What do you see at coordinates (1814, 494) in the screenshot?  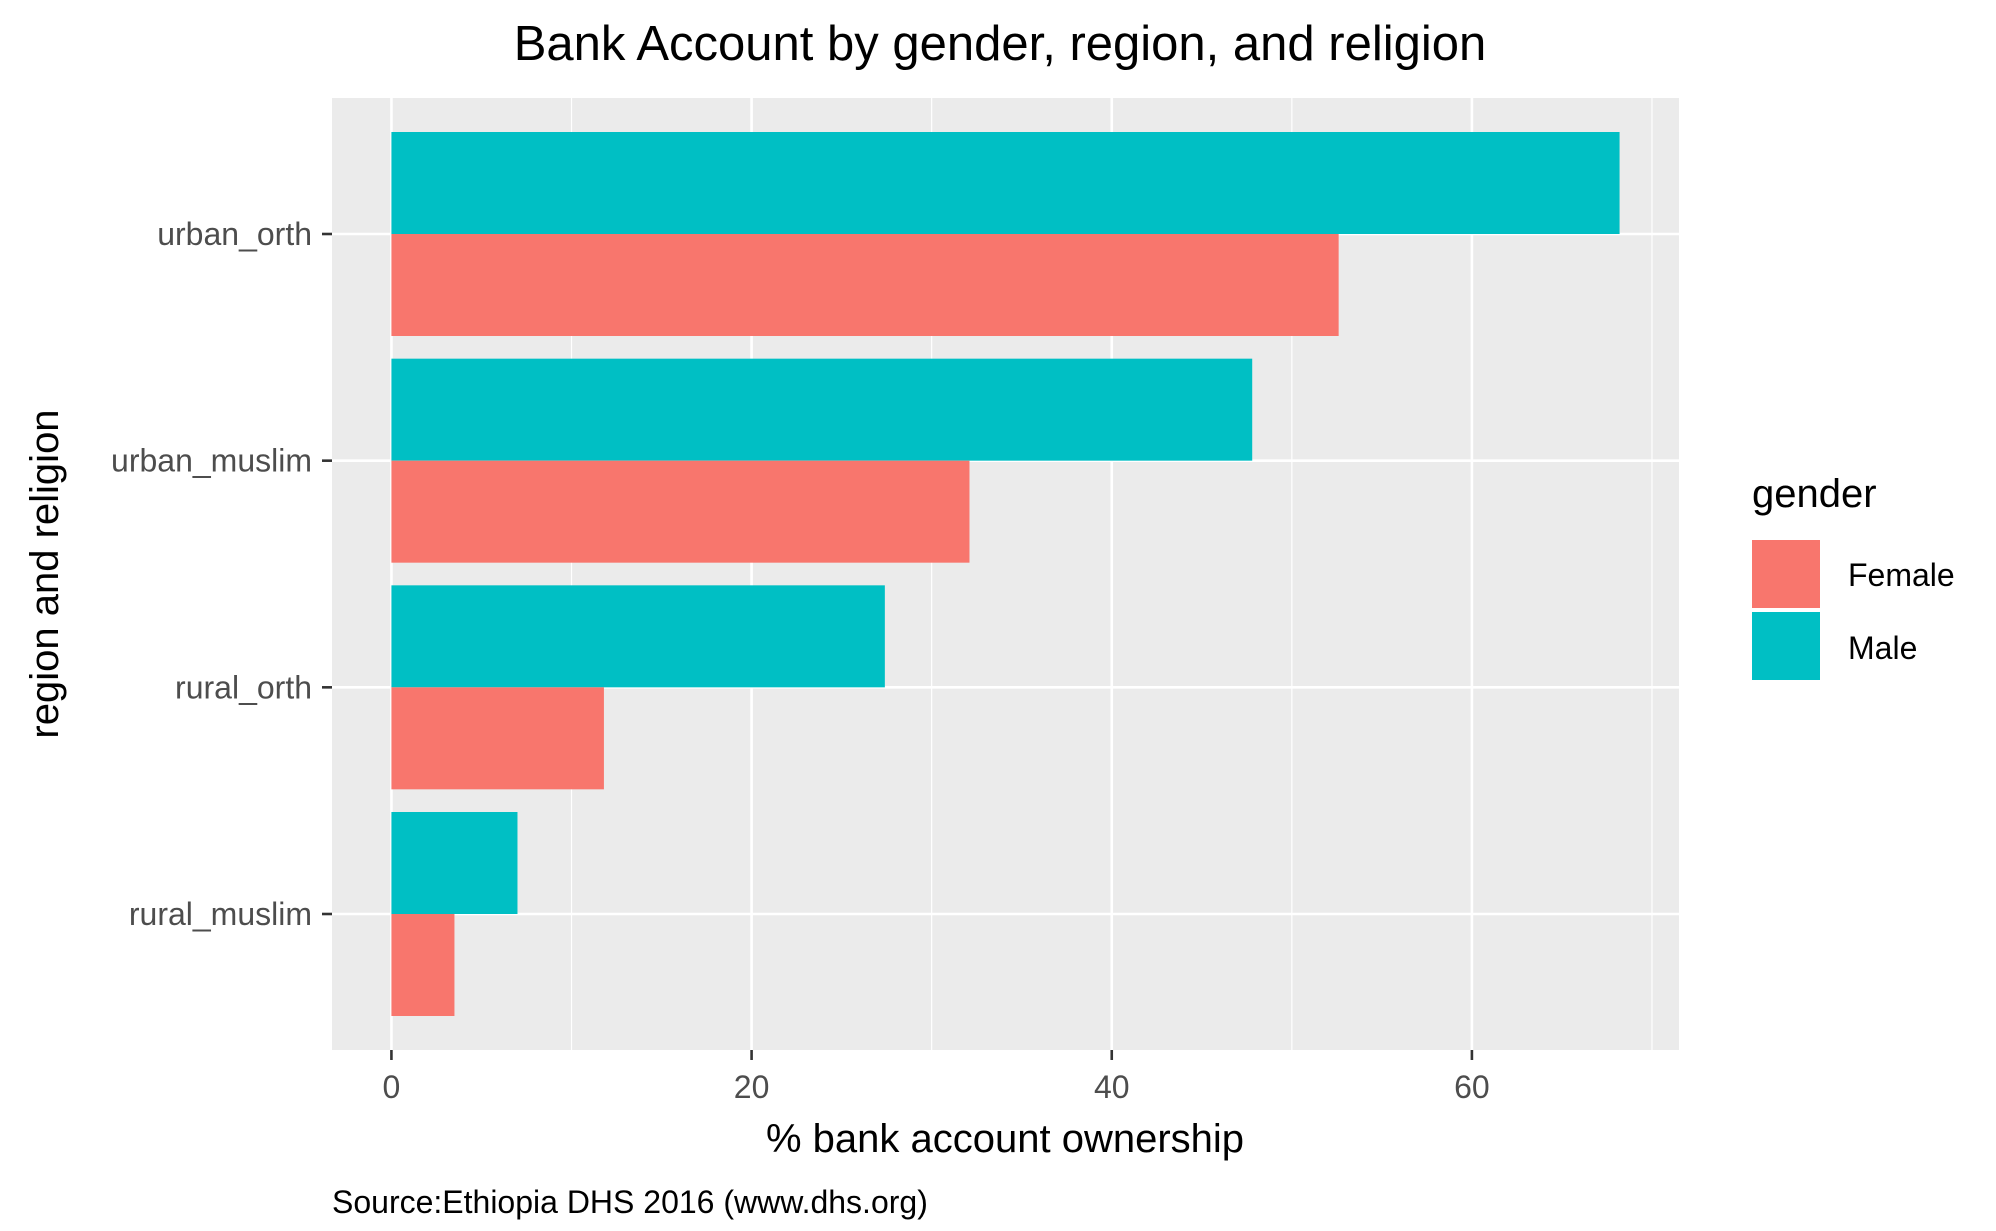 I see `legend-title: gender` at bounding box center [1814, 494].